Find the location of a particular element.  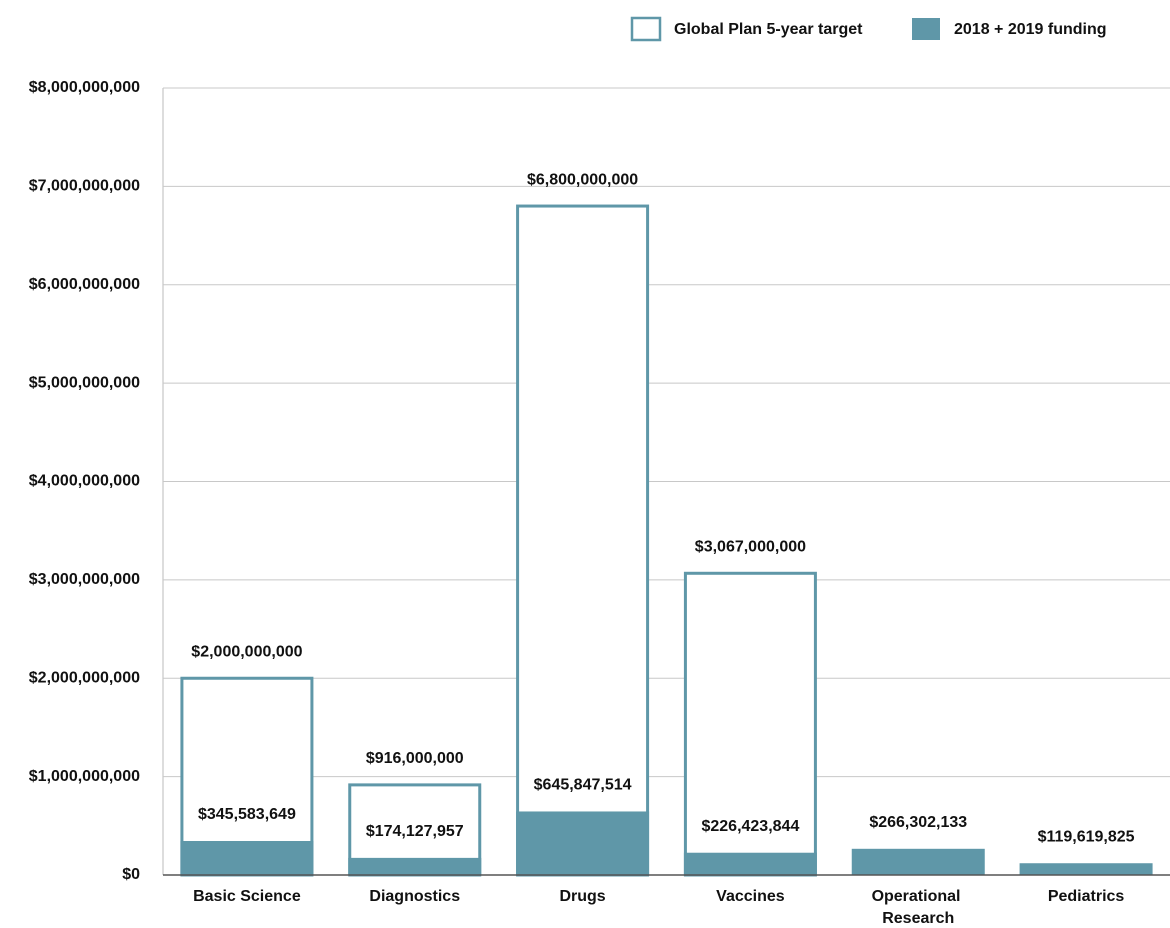

value-label: $266,302,133 is located at coordinates (918, 822).